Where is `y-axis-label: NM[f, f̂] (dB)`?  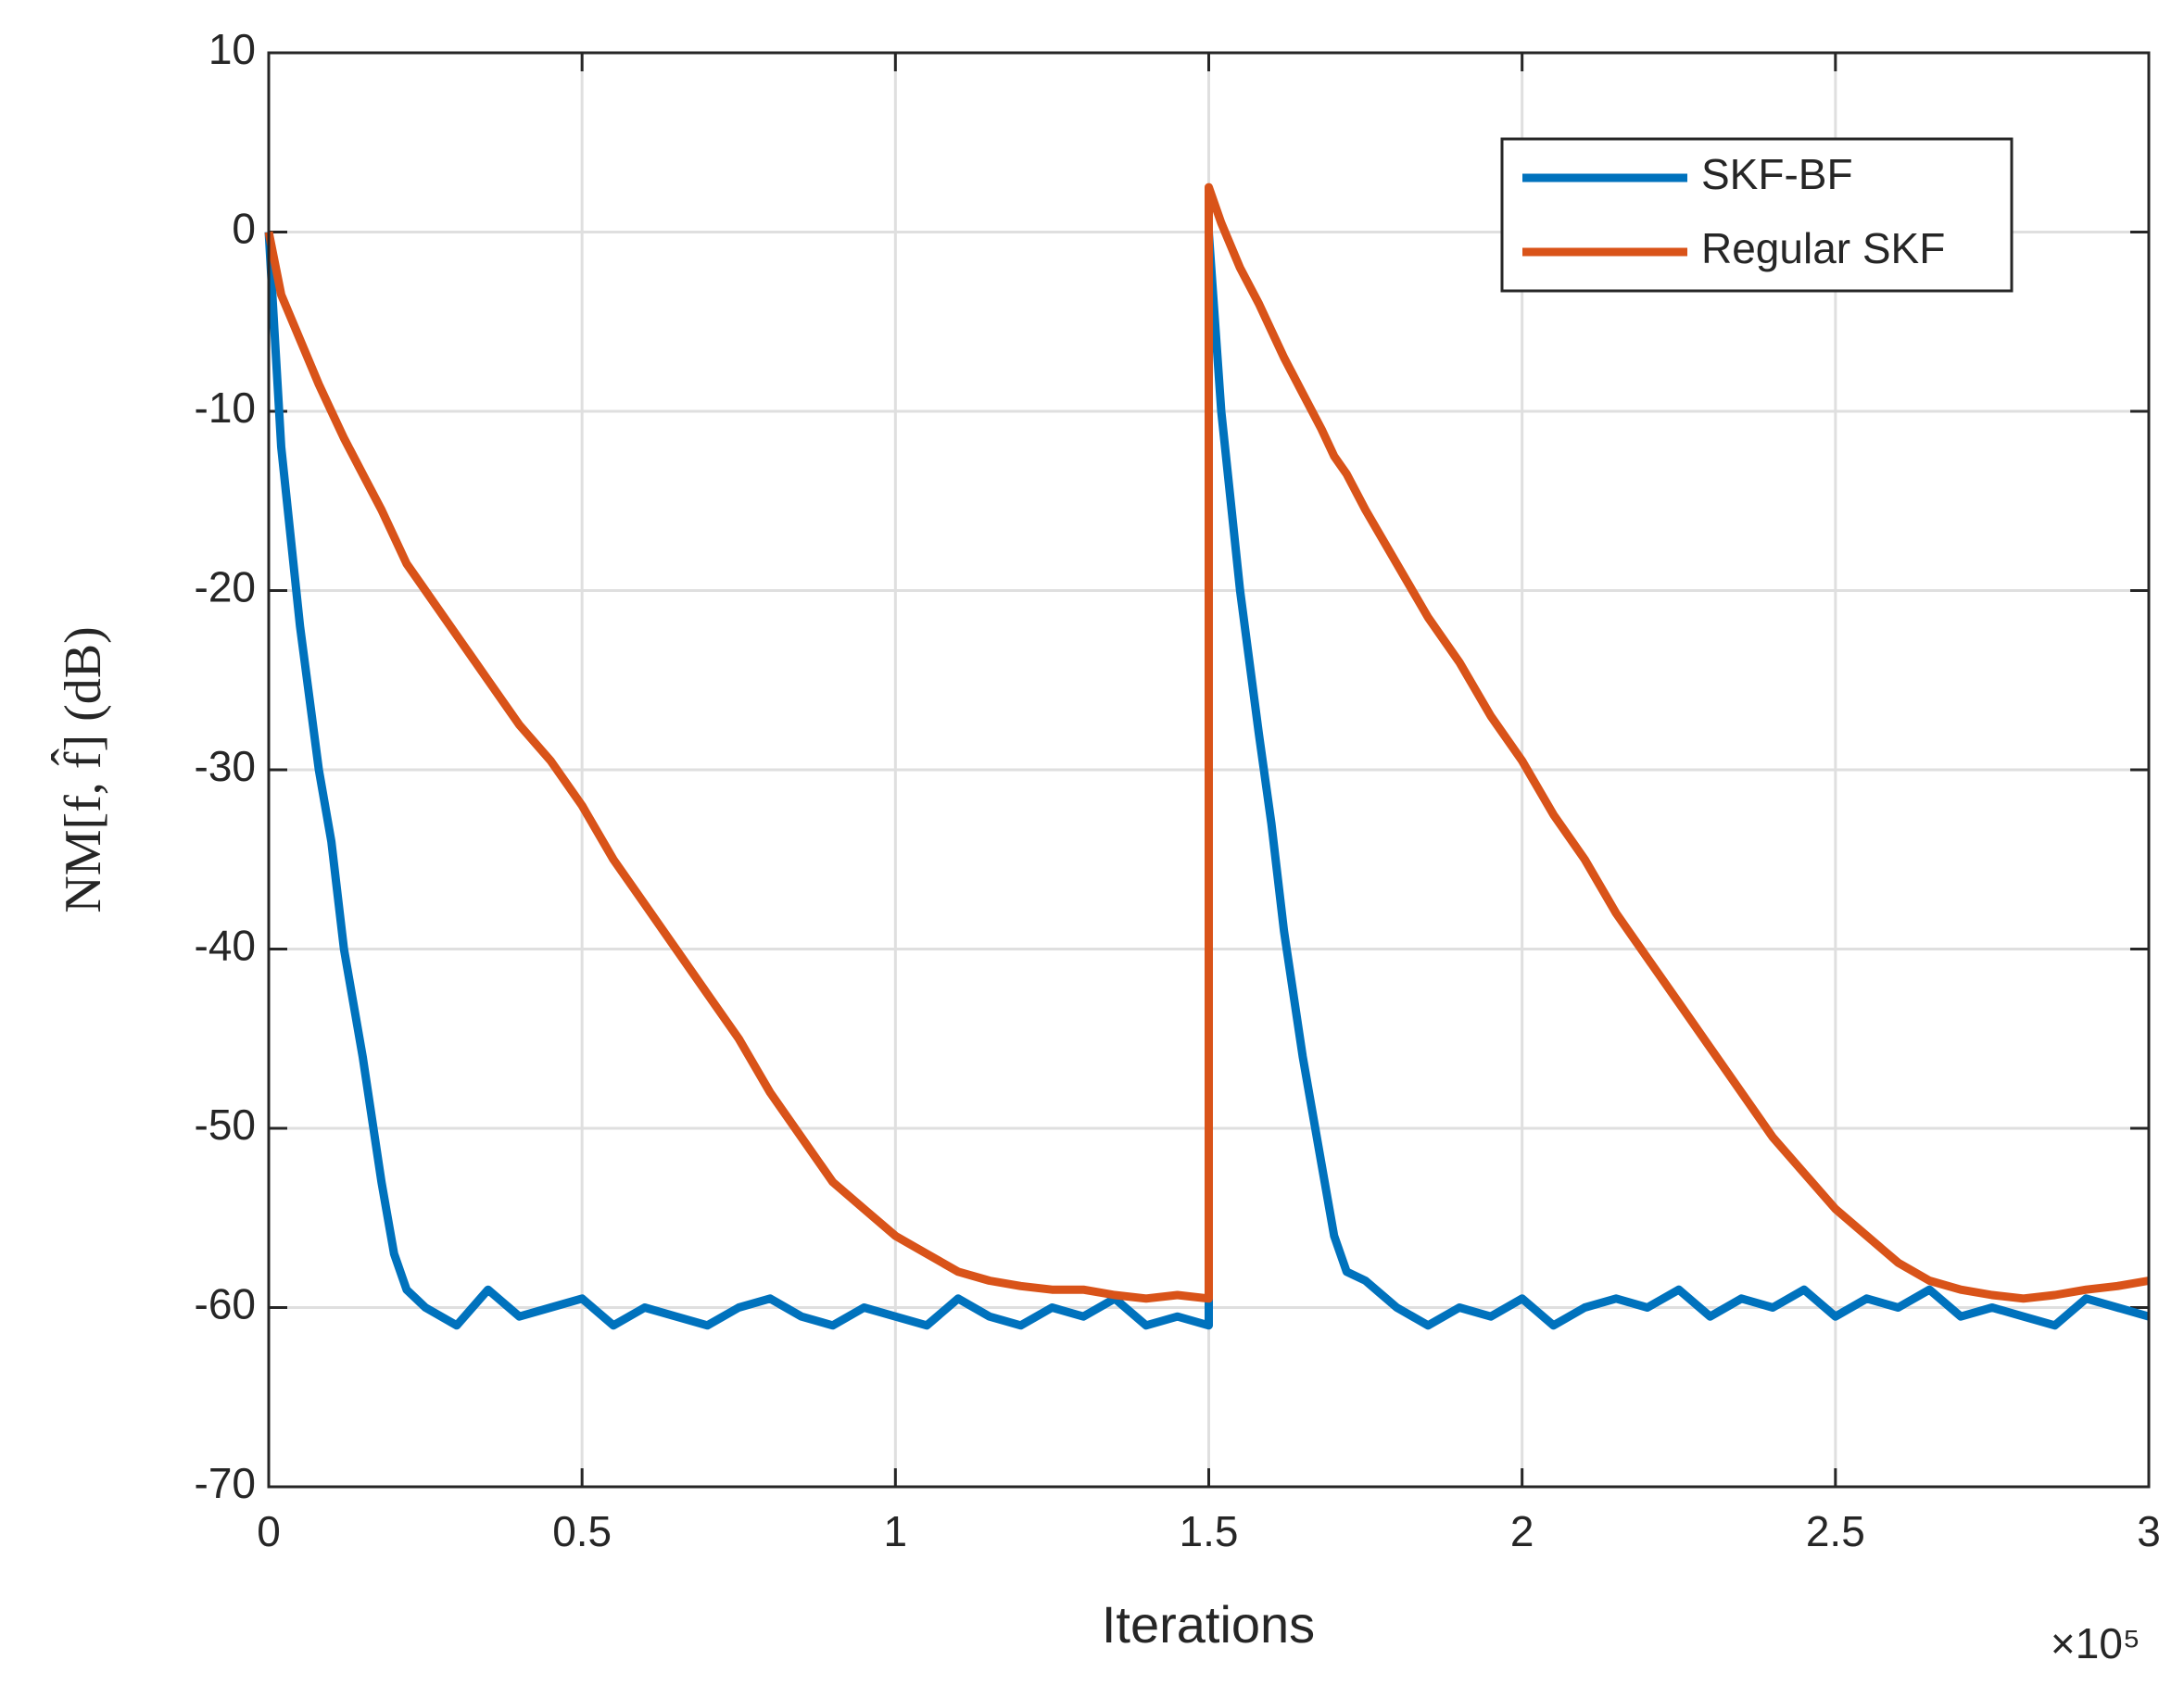 y-axis-label: NM[f, f̂] (dB) is located at coordinates (81, 769).